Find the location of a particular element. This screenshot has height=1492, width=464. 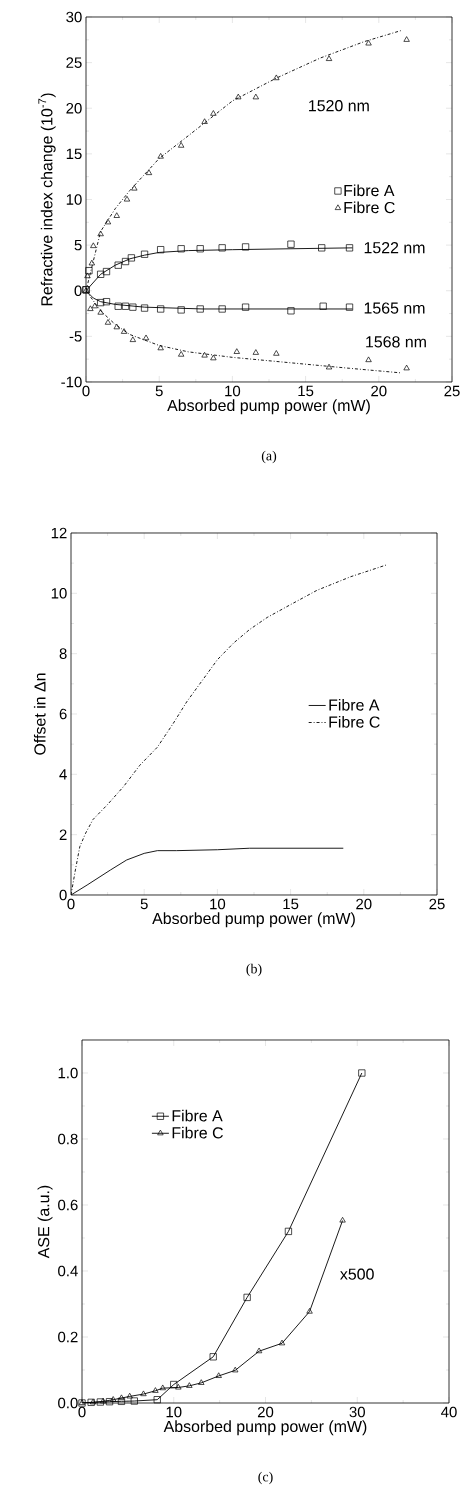

y-tick-label: 20 is located at coordinates (74, 108).